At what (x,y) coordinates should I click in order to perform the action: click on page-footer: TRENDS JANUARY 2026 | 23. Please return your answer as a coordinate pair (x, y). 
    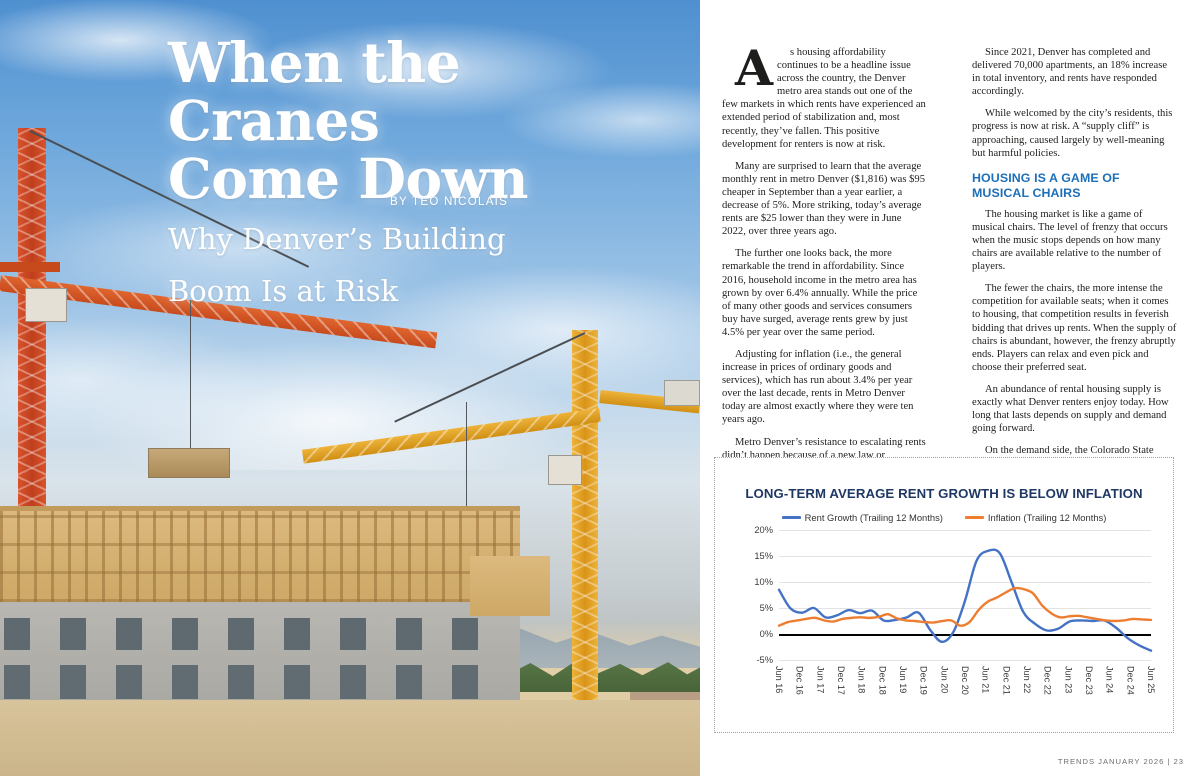
    Looking at the image, I should click on (1120, 761).